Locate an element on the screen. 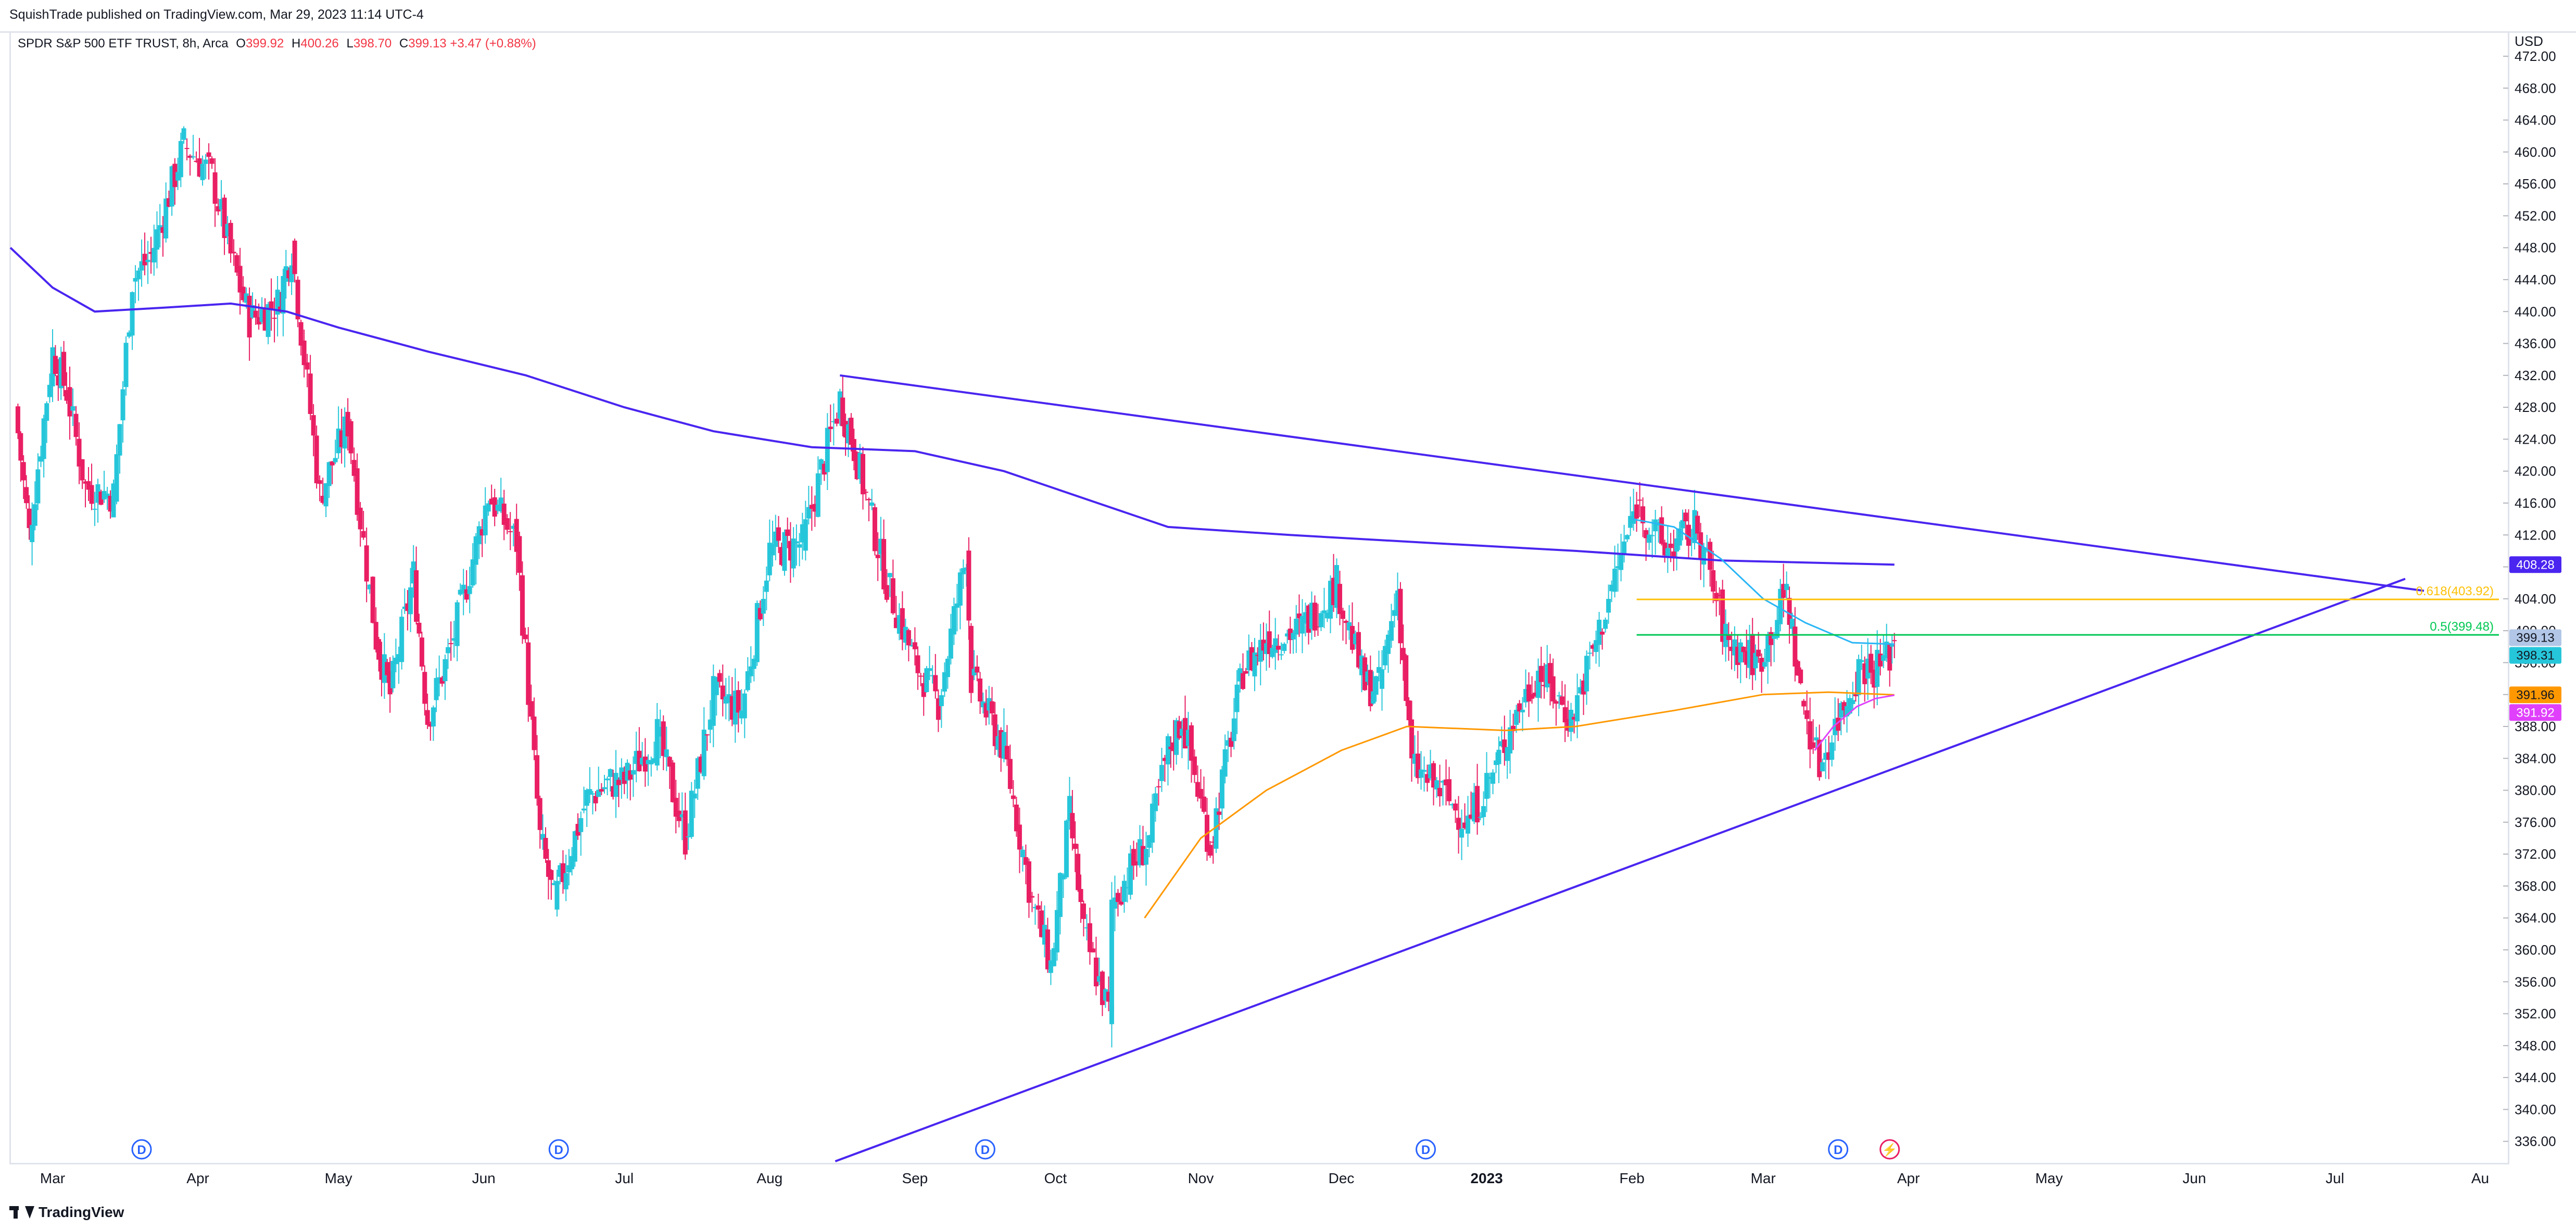  x-tick-label: 2023 is located at coordinates (1486, 1178).